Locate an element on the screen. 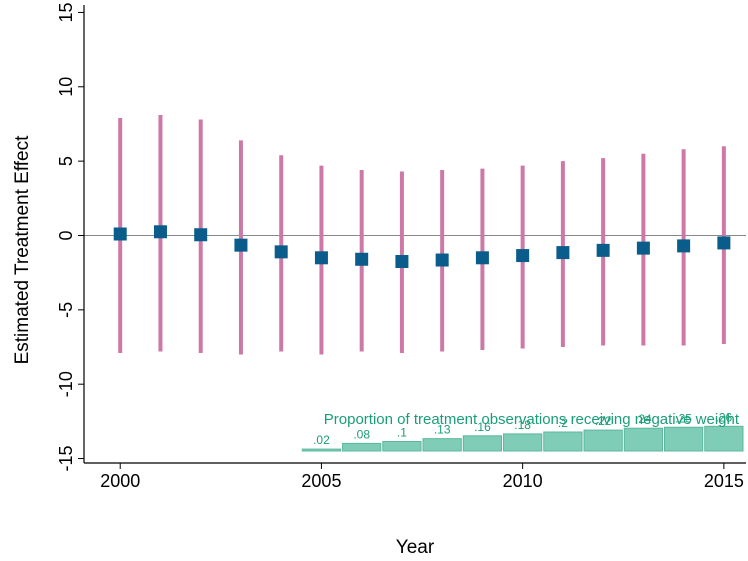  x-tick-label-2005: 2005 is located at coordinates (321, 481).